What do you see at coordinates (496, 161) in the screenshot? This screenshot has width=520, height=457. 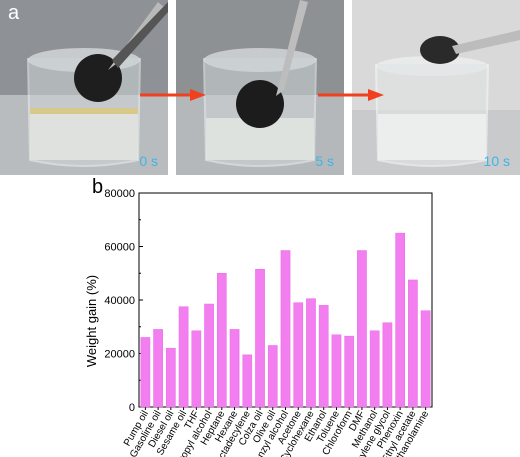 I see `time-label-10s: 10 s` at bounding box center [496, 161].